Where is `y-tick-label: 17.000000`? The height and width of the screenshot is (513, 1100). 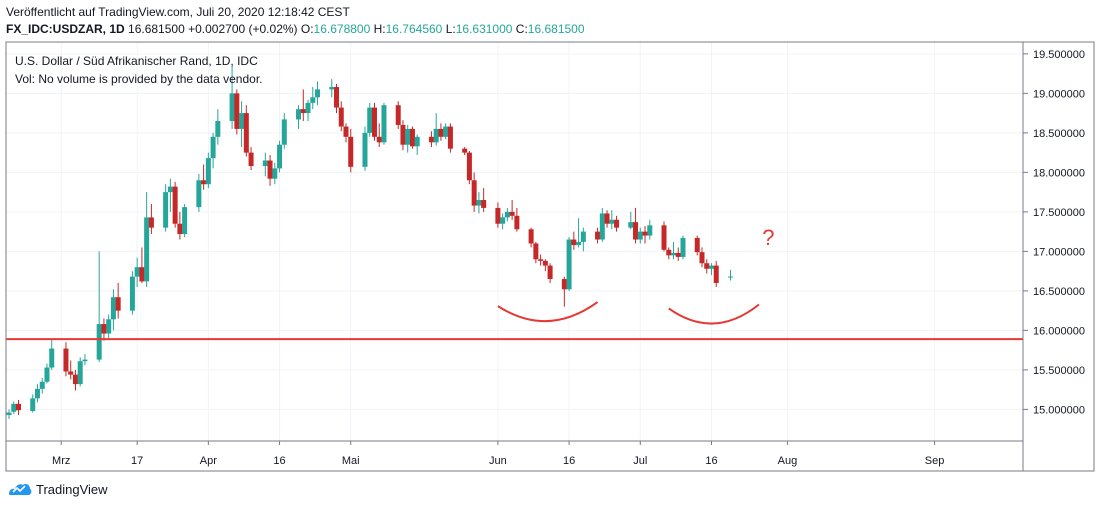 y-tick-label: 17.000000 is located at coordinates (1059, 252).